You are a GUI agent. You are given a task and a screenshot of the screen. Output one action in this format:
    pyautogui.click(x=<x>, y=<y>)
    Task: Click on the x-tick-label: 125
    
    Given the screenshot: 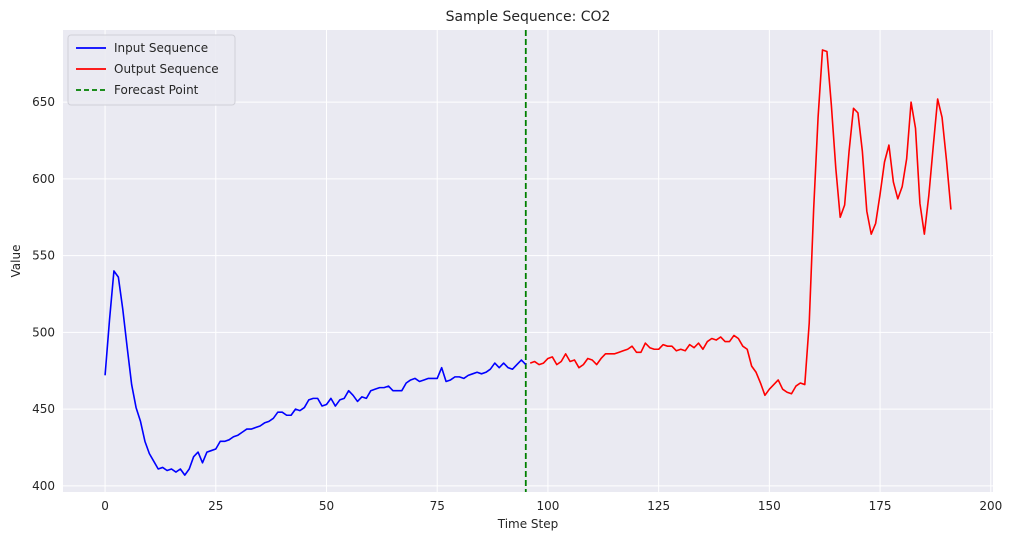 What is the action you would take?
    pyautogui.click(x=658, y=506)
    